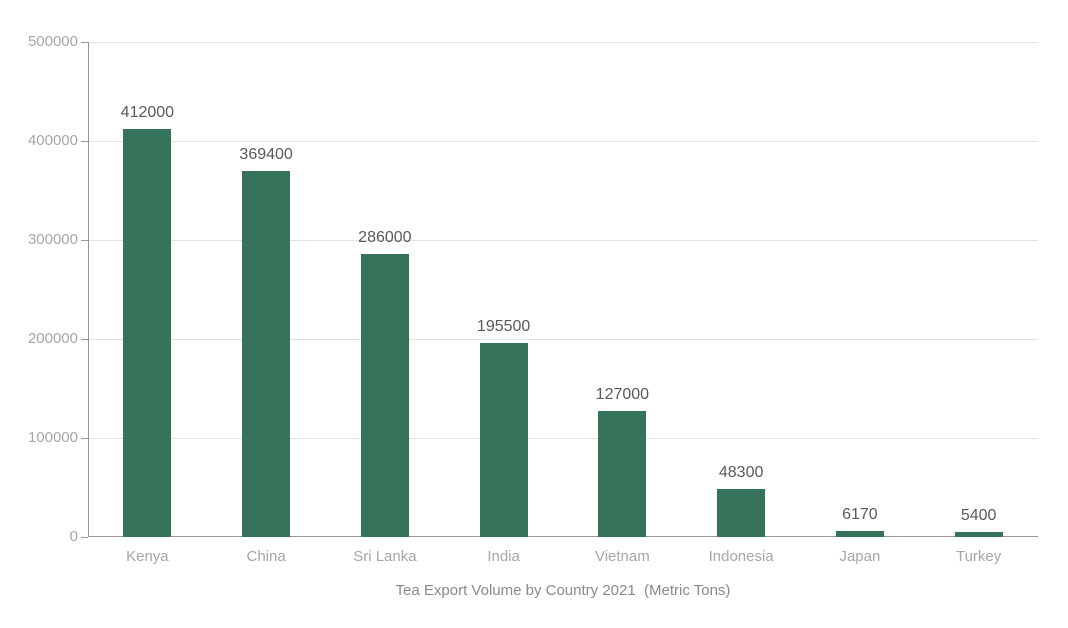  What do you see at coordinates (978, 534) in the screenshot?
I see `bar-turkey` at bounding box center [978, 534].